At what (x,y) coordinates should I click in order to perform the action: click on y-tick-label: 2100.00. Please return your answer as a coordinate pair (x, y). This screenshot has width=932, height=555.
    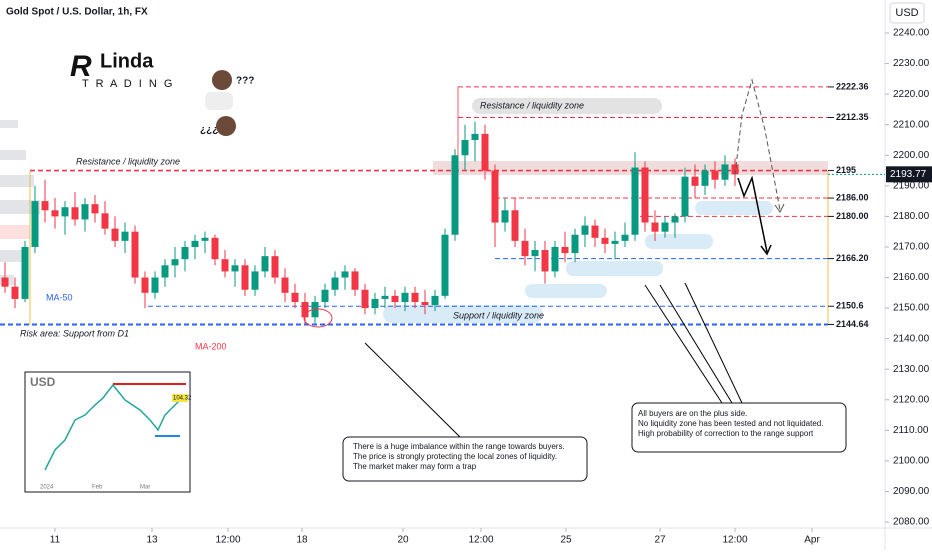
    Looking at the image, I should click on (911, 461).